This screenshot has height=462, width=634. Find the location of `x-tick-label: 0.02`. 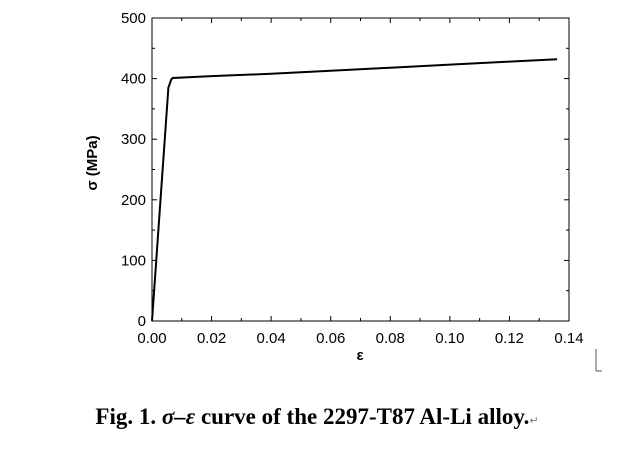

x-tick-label: 0.02 is located at coordinates (211, 338).